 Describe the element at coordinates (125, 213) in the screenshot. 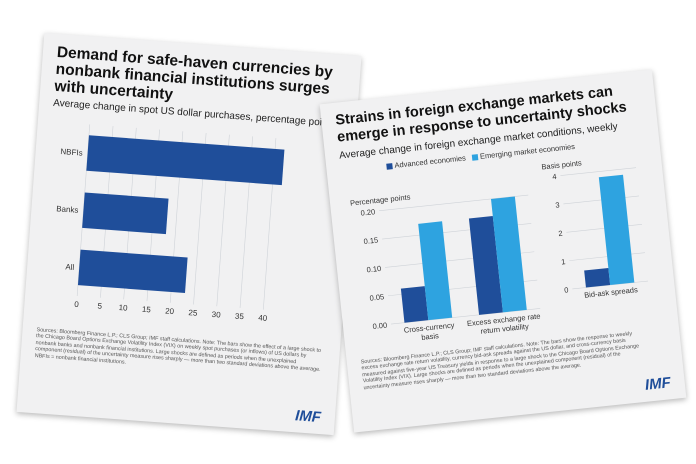

I see `bar-banks` at that location.